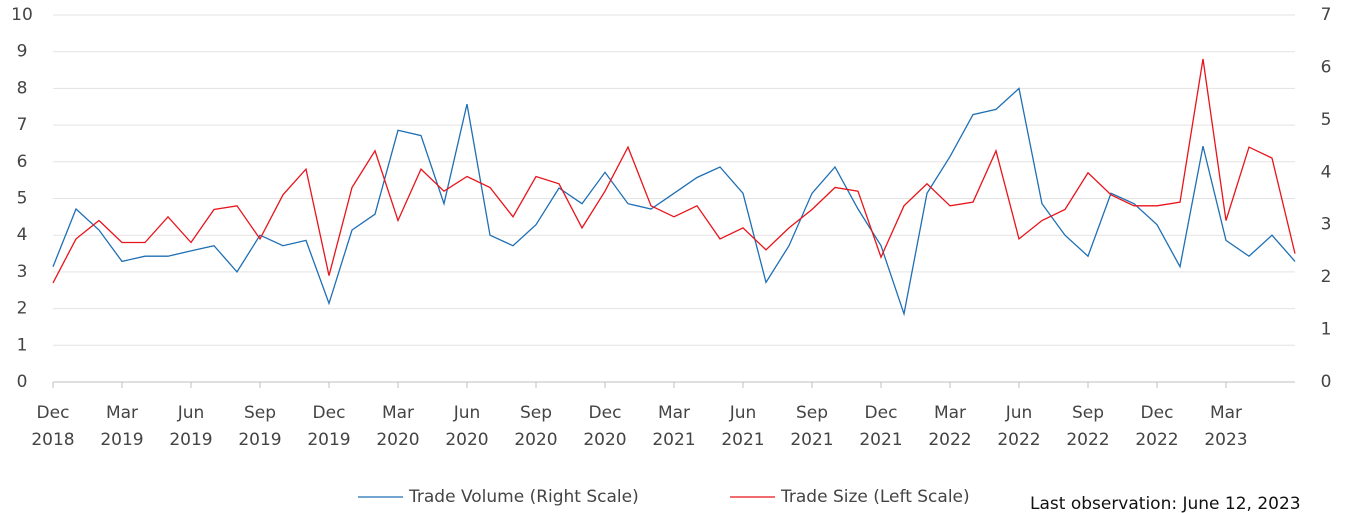 The width and height of the screenshot is (1351, 513). Describe the element at coordinates (1019, 426) in the screenshot. I see `x-tick-label: Jun 2022` at that location.